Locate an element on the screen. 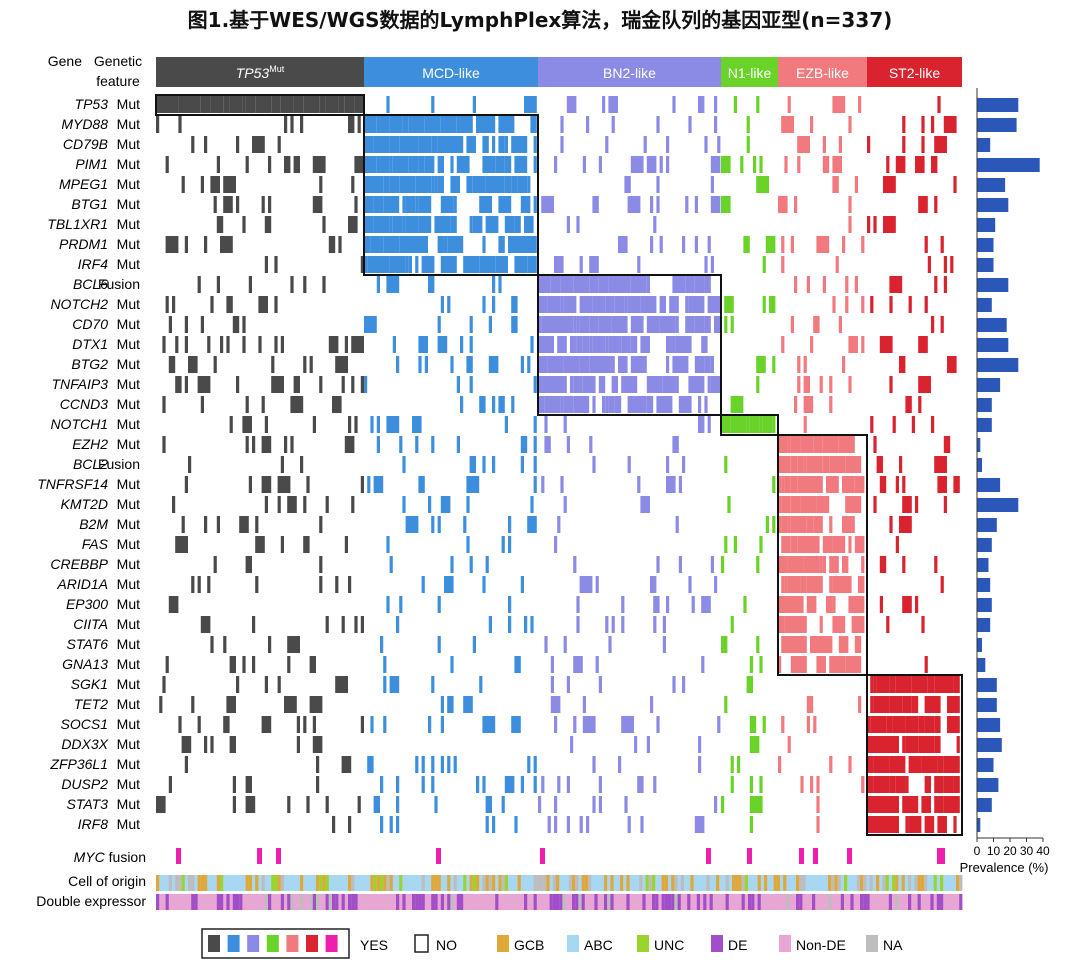 Image resolution: width=1080 pixels, height=967 pixels. prevalence-tick-label: 20 is located at coordinates (1010, 851).